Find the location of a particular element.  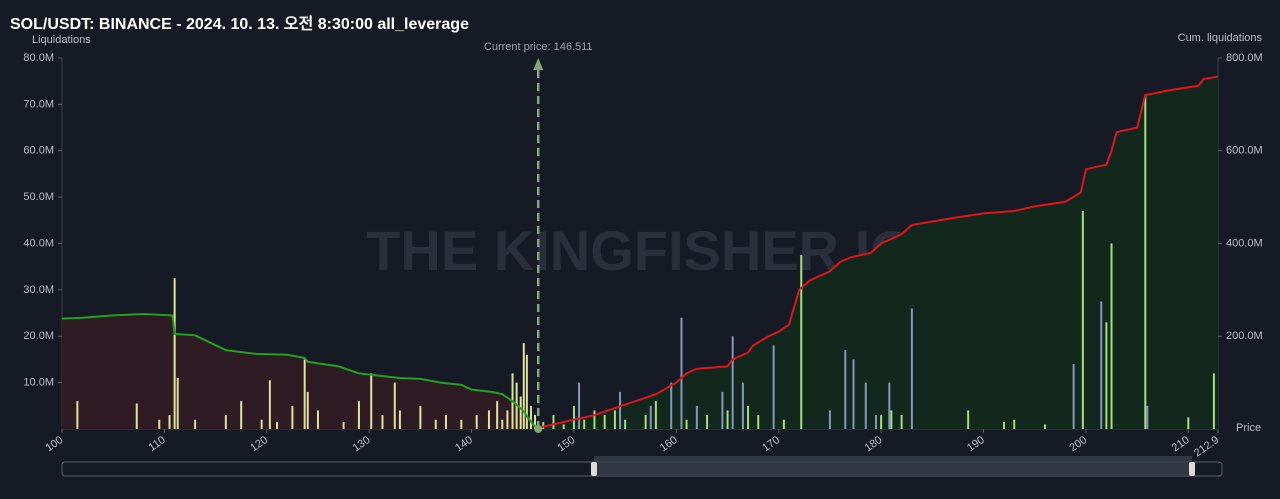

current-price-dot is located at coordinates (538, 429).